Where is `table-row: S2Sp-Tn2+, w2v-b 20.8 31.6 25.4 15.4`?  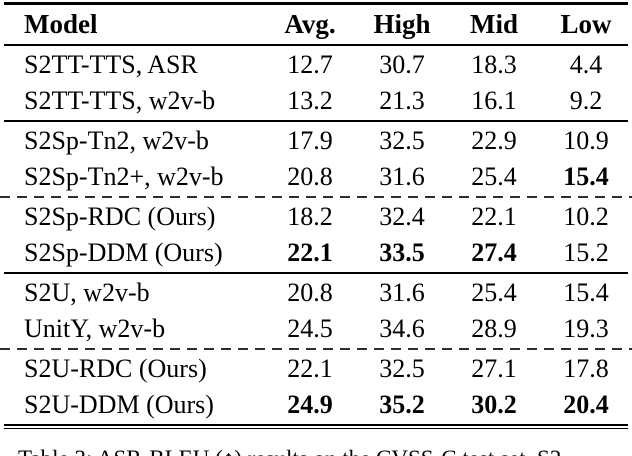 table-row: S2Sp-Tn2+, w2v-b 20.8 31.6 25.4 15.4 is located at coordinates (316, 177).